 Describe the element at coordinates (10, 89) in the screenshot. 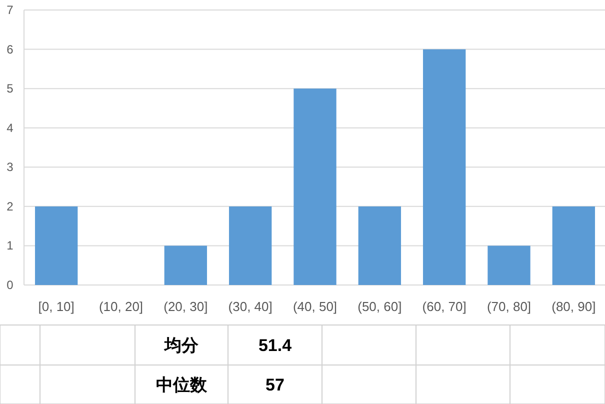

I see `y-tick-label: 5` at that location.